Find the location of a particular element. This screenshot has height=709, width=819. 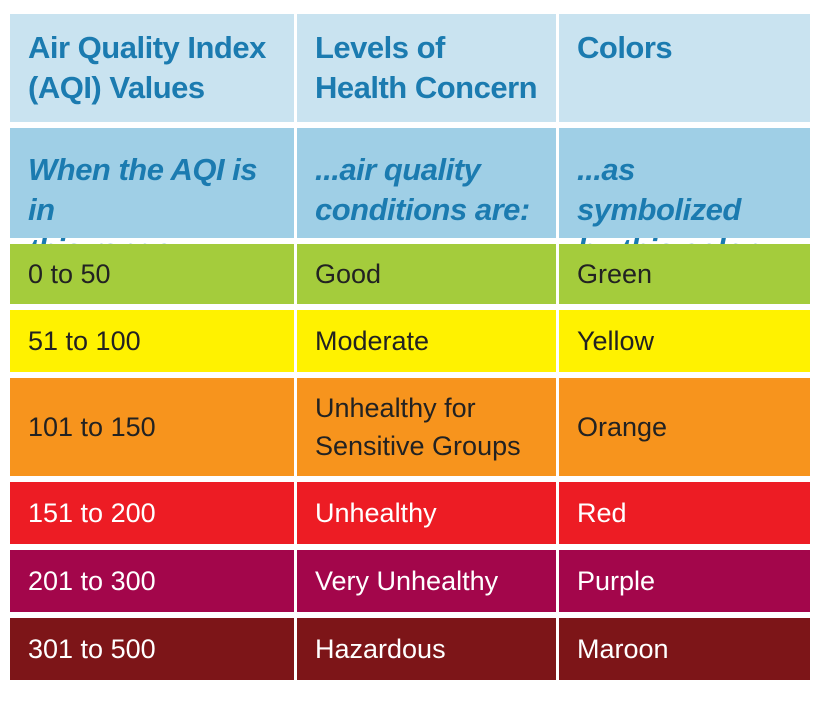

row-hazardous-color: Maroon is located at coordinates (684, 652).